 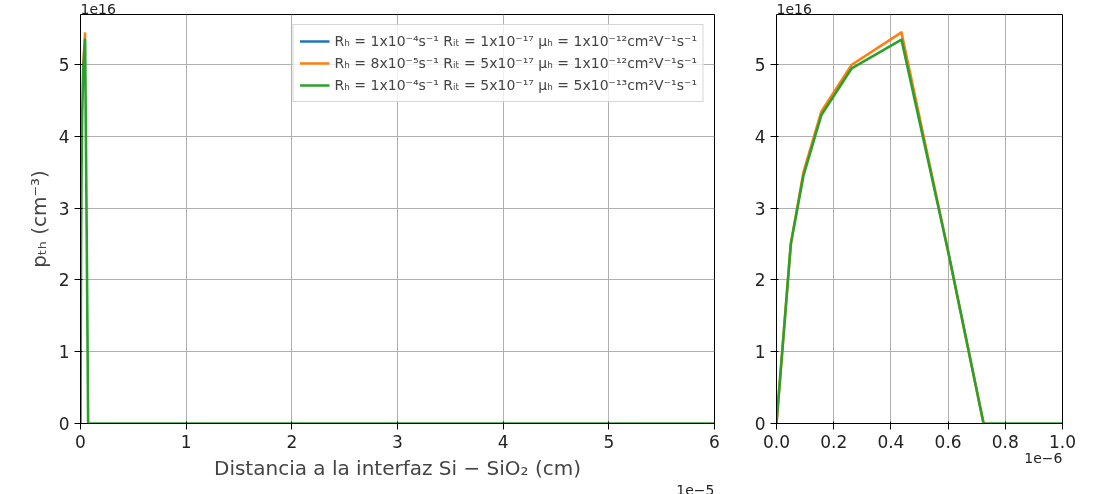 I want to click on x-tick-label: 1.0, so click(x=1062, y=441).